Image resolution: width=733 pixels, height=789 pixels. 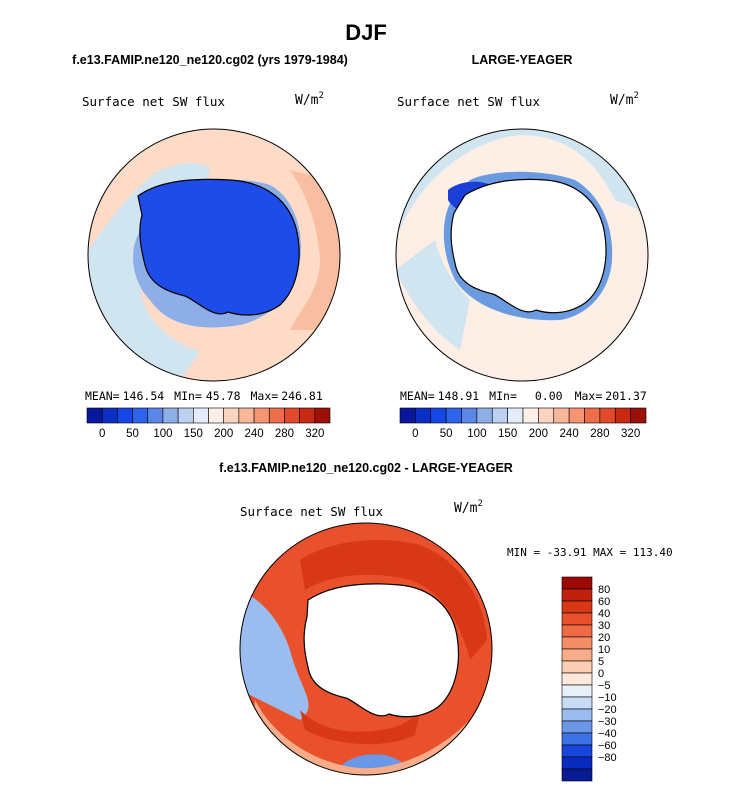 I want to click on diff-high-pos-region, so click(x=393, y=600).